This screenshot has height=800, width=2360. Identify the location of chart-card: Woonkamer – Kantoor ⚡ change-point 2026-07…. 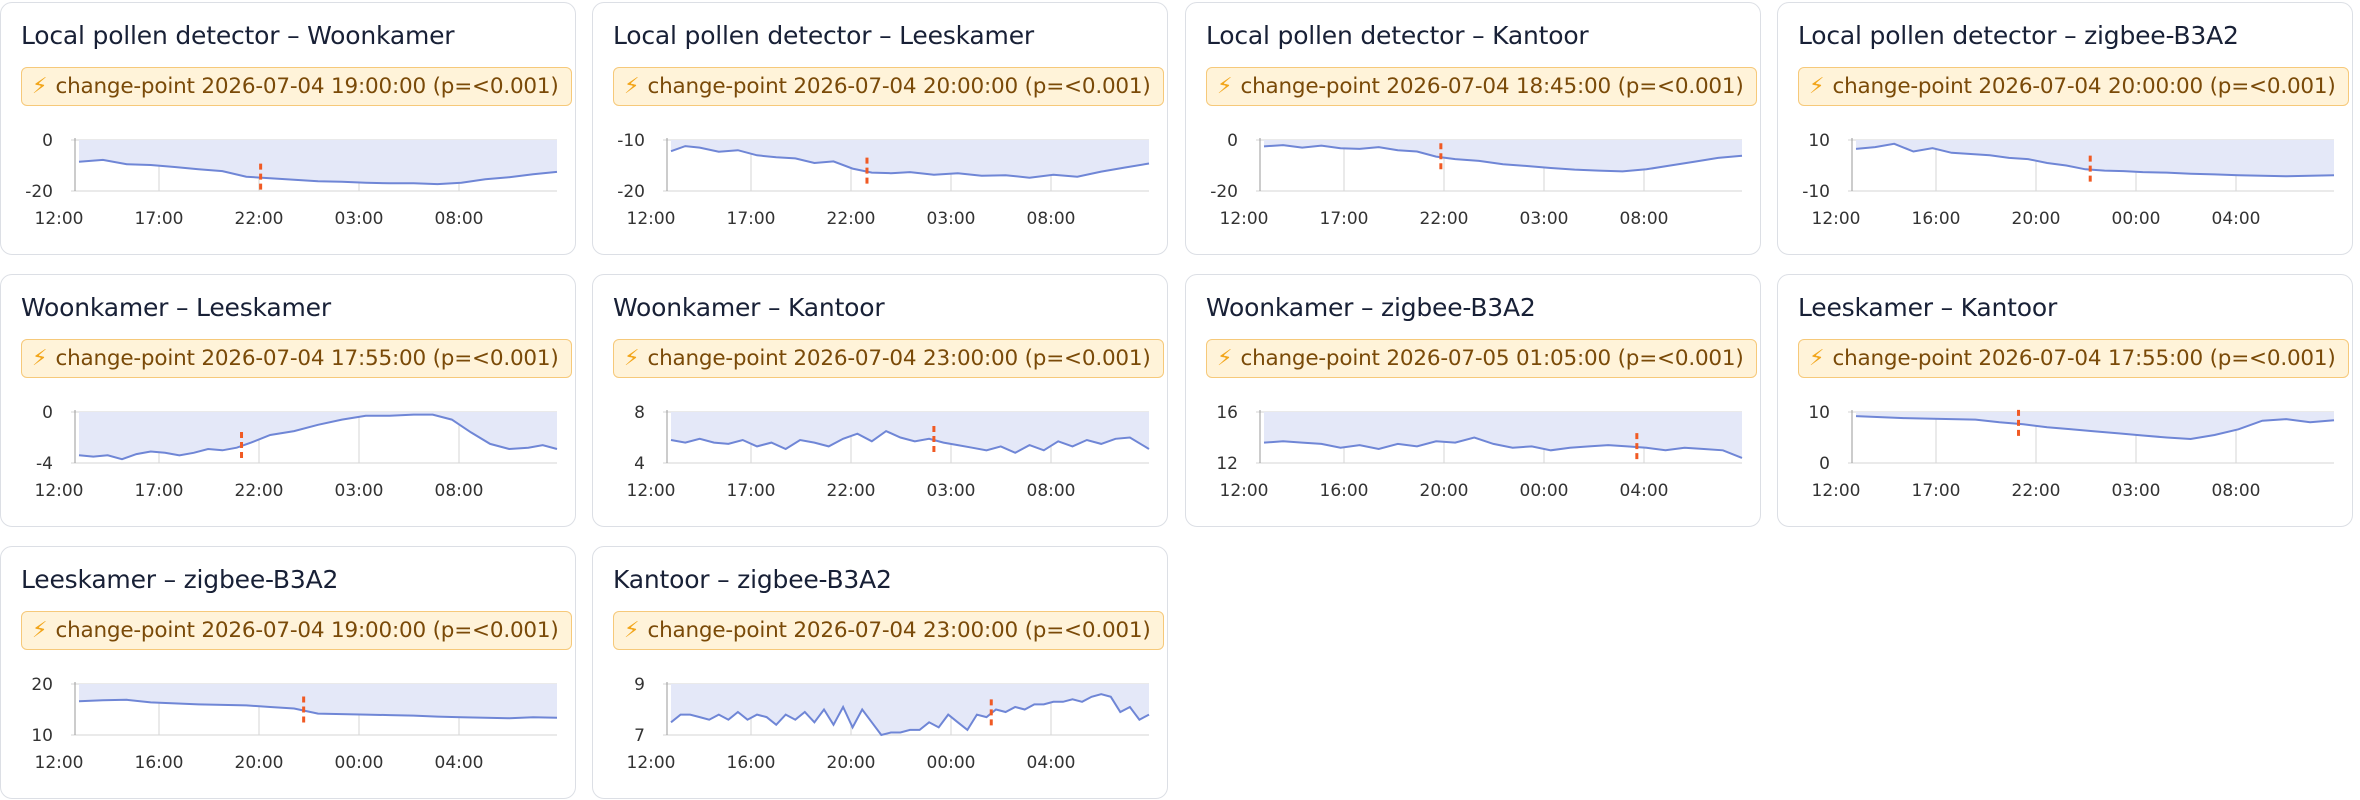
(880, 400).